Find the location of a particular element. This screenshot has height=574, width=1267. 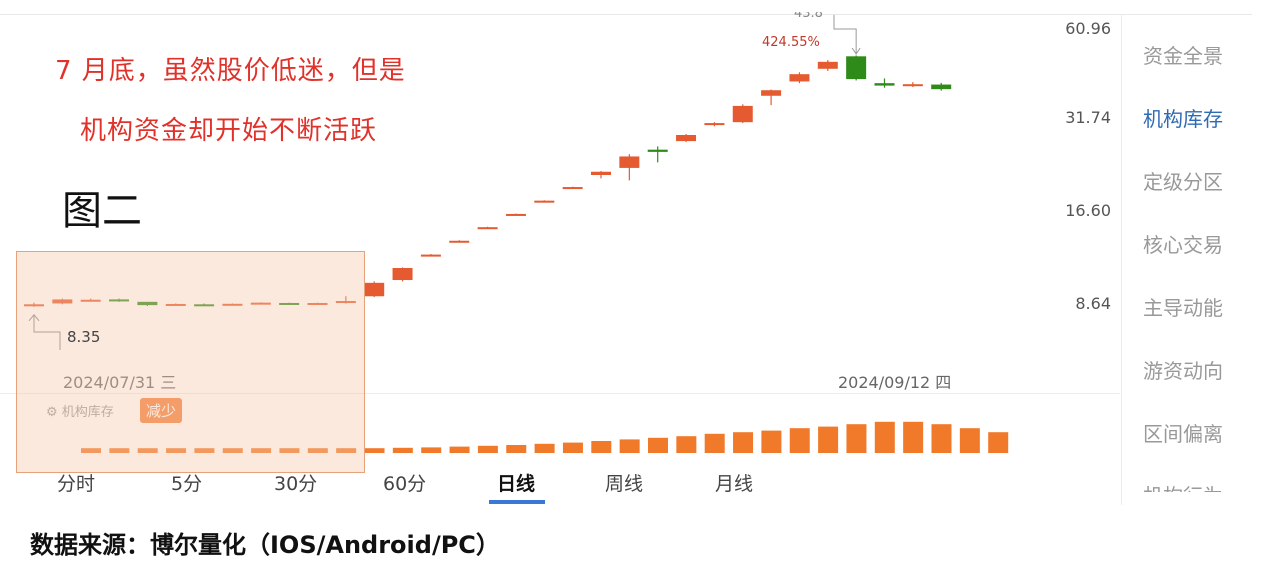

data-source: 数据来源：博尔量化（IOS/Android/PC） is located at coordinates (265, 545).